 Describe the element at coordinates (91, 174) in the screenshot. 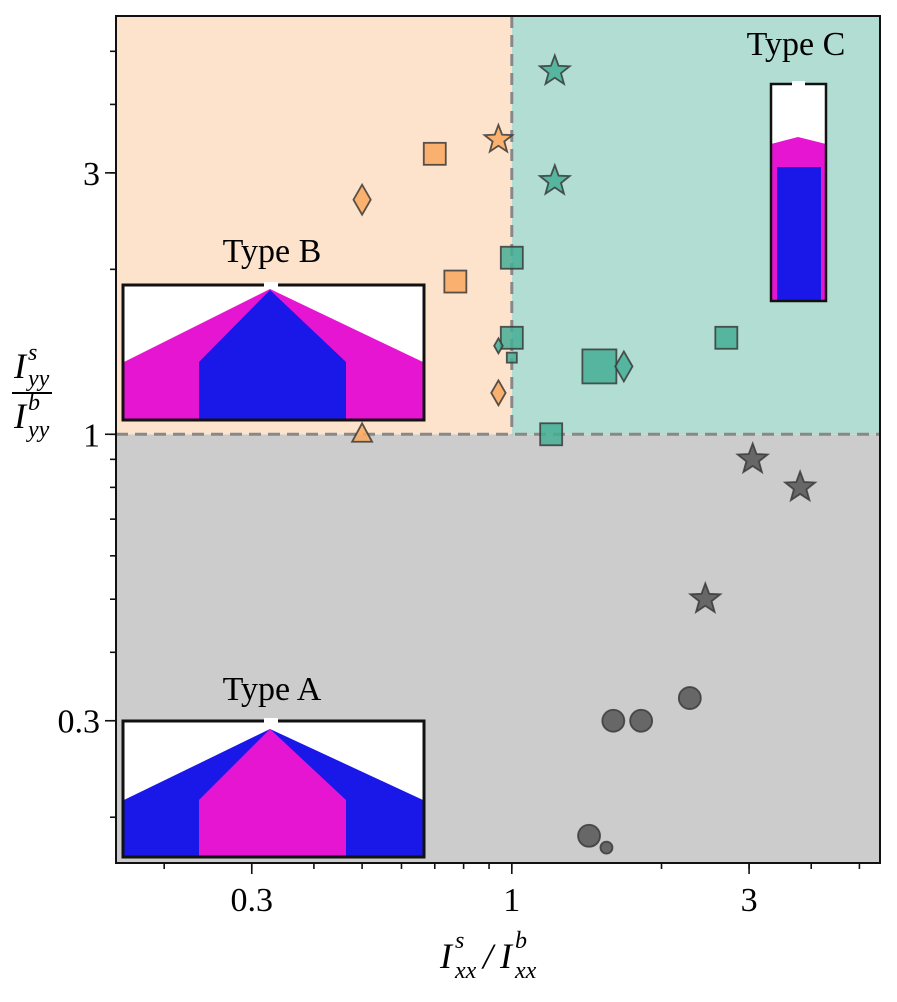

I see `y-tick-label: 3` at that location.